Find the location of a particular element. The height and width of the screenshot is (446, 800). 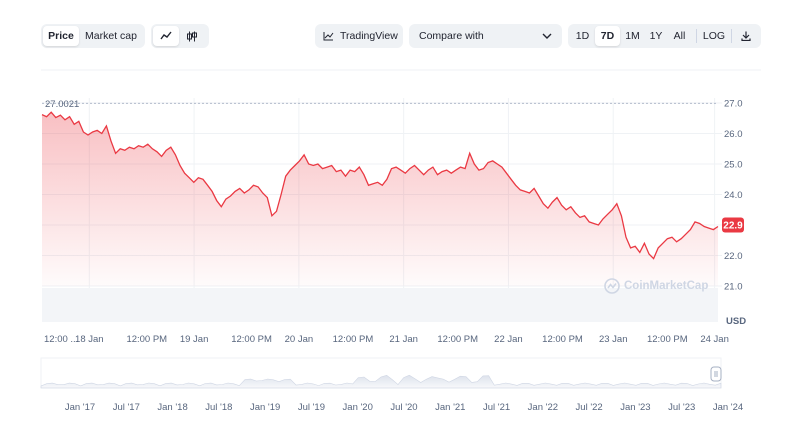

y-tick-label: 27.0 is located at coordinates (733, 104).